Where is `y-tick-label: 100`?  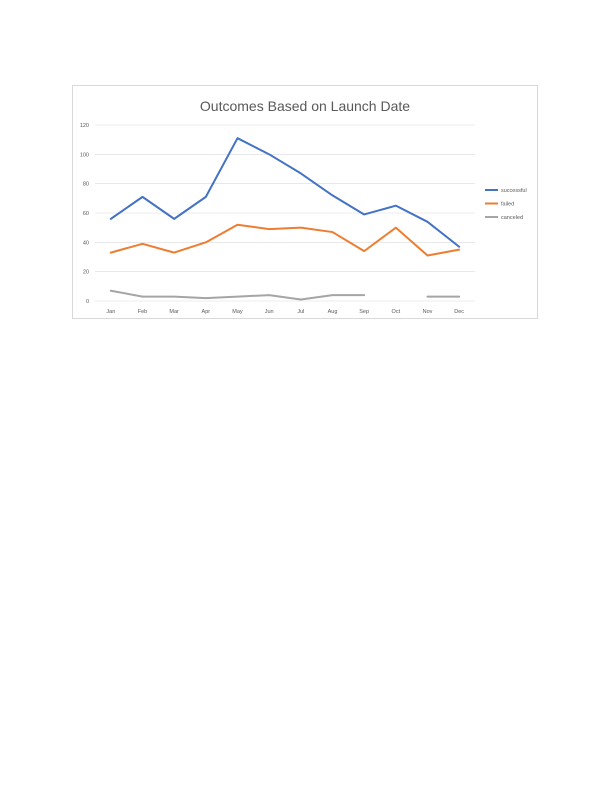
y-tick-label: 100 is located at coordinates (84, 155).